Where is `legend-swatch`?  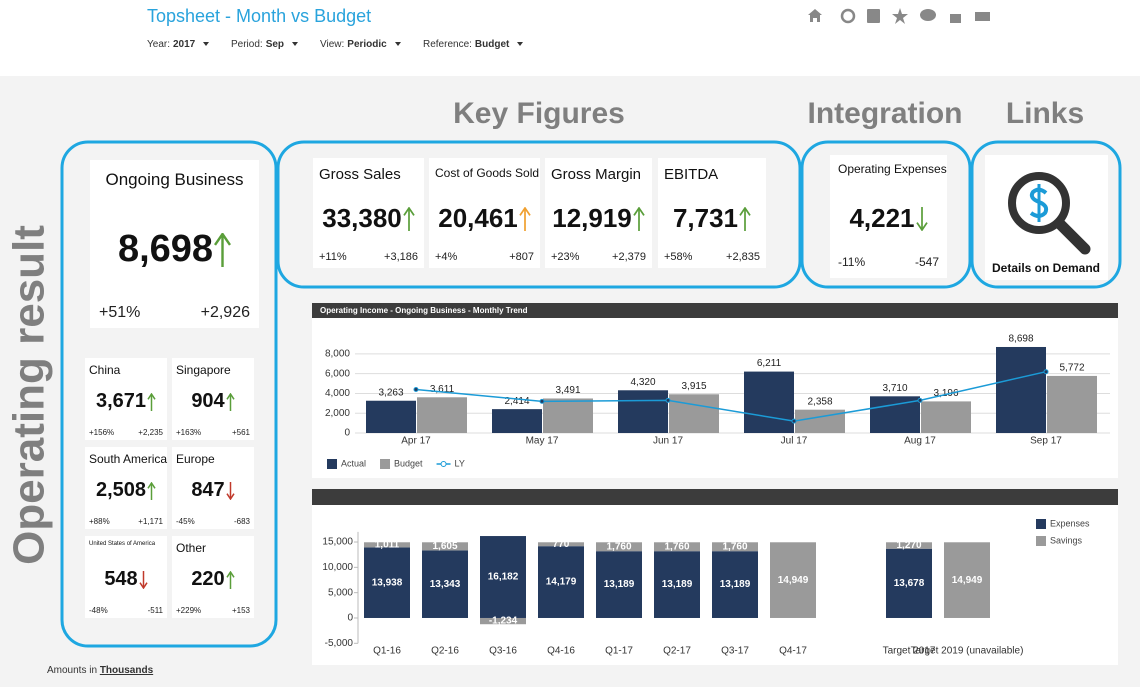 legend-swatch is located at coordinates (332, 464).